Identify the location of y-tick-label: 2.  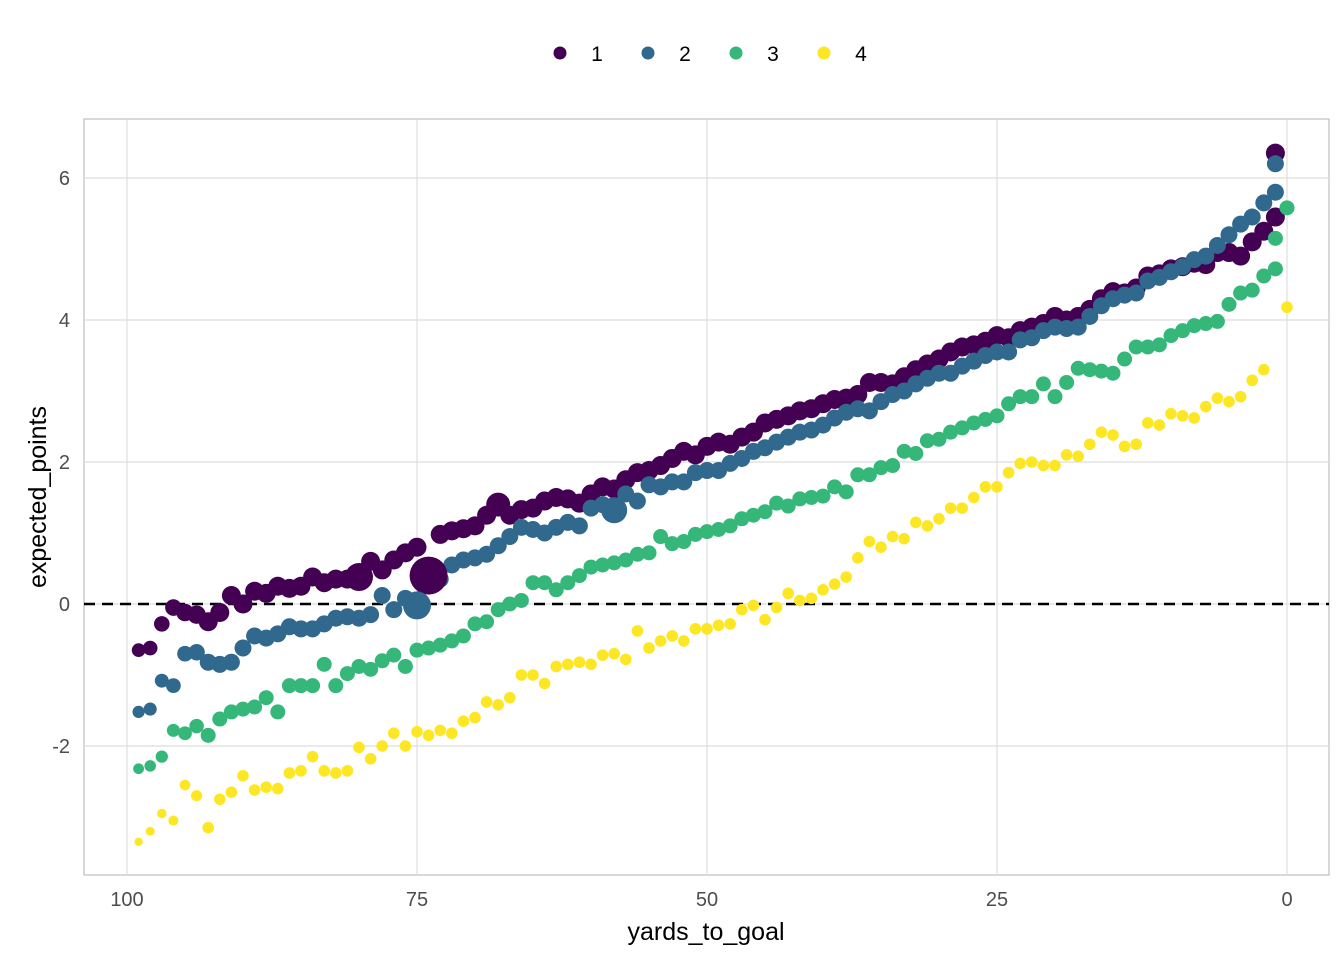
(64, 463).